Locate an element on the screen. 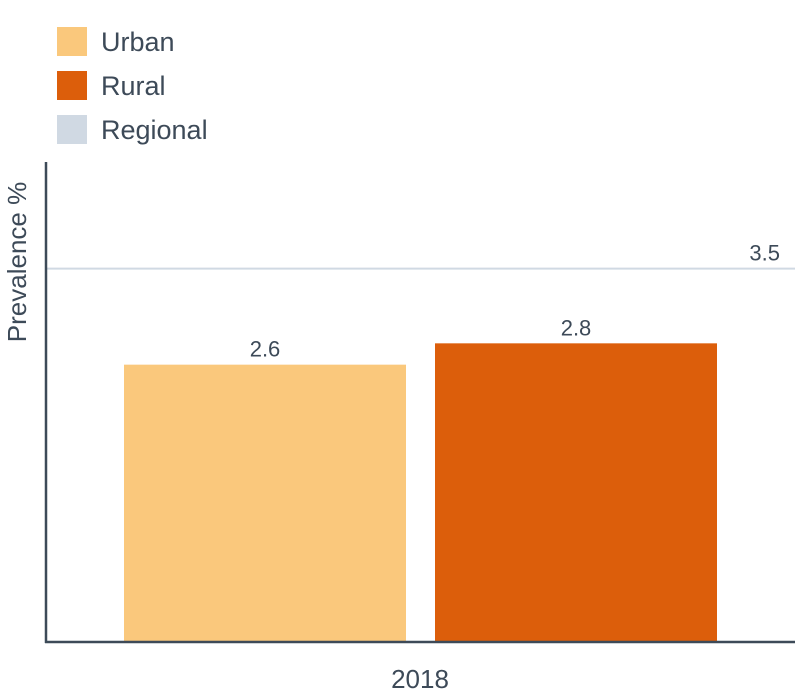 This screenshot has width=800, height=700. legend-label-rural: Rural is located at coordinates (133, 86).